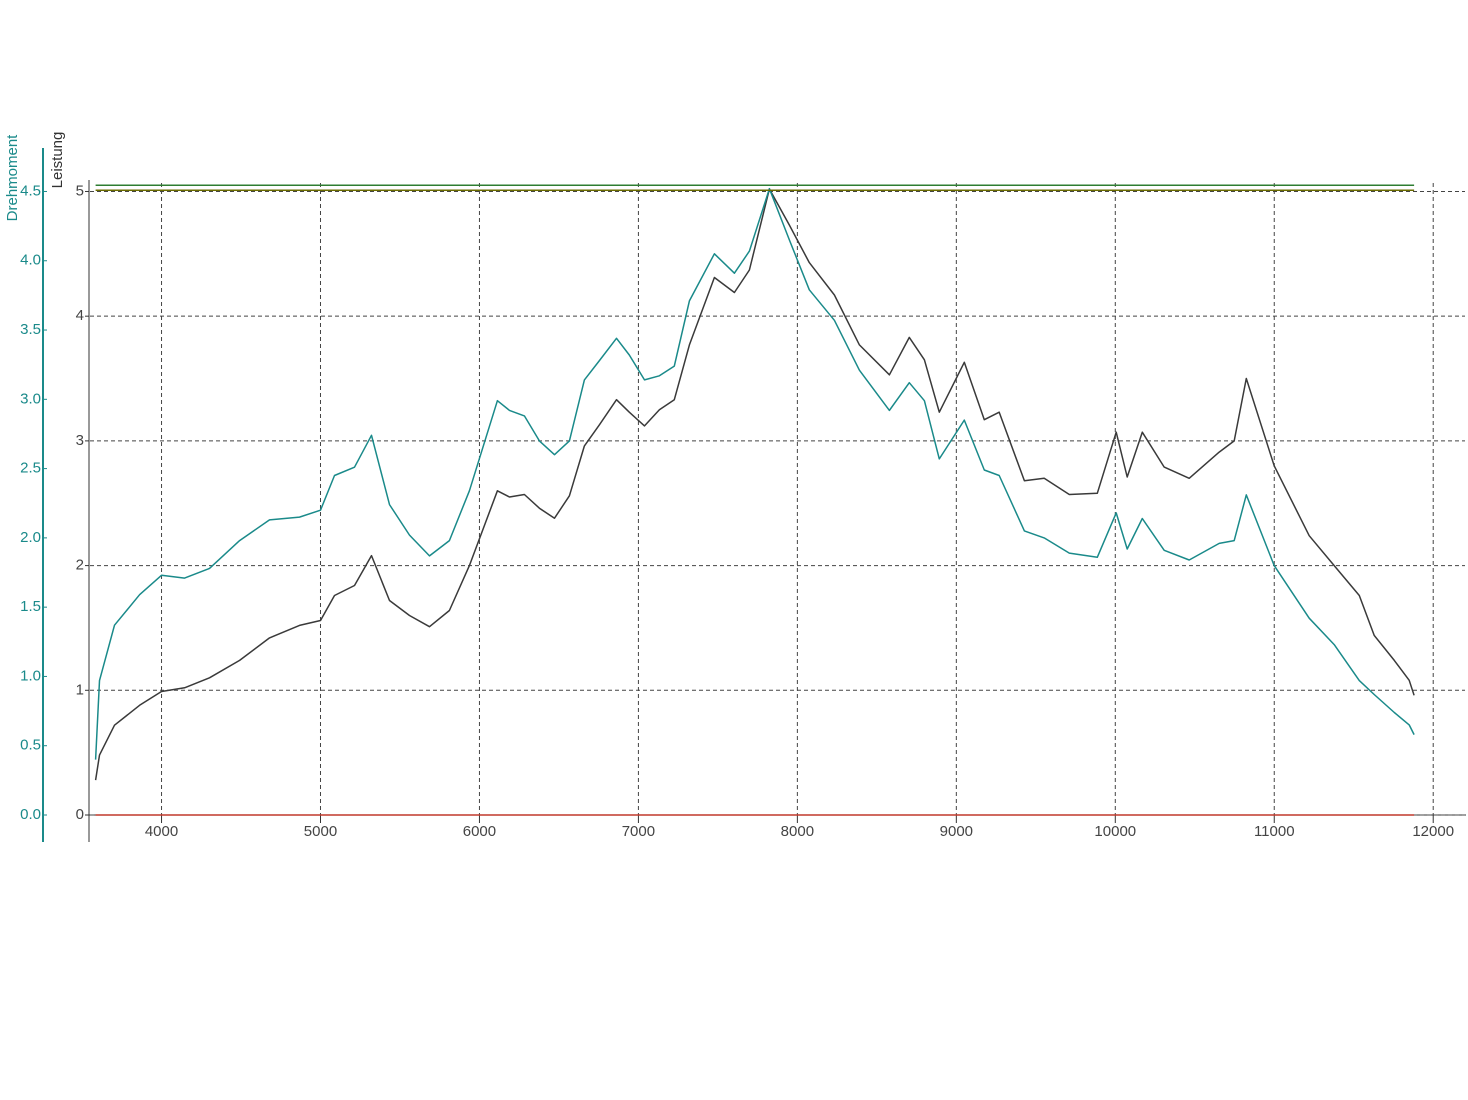 The height and width of the screenshot is (1100, 1468). What do you see at coordinates (80, 440) in the screenshot?
I see `y-tick-label: 3` at bounding box center [80, 440].